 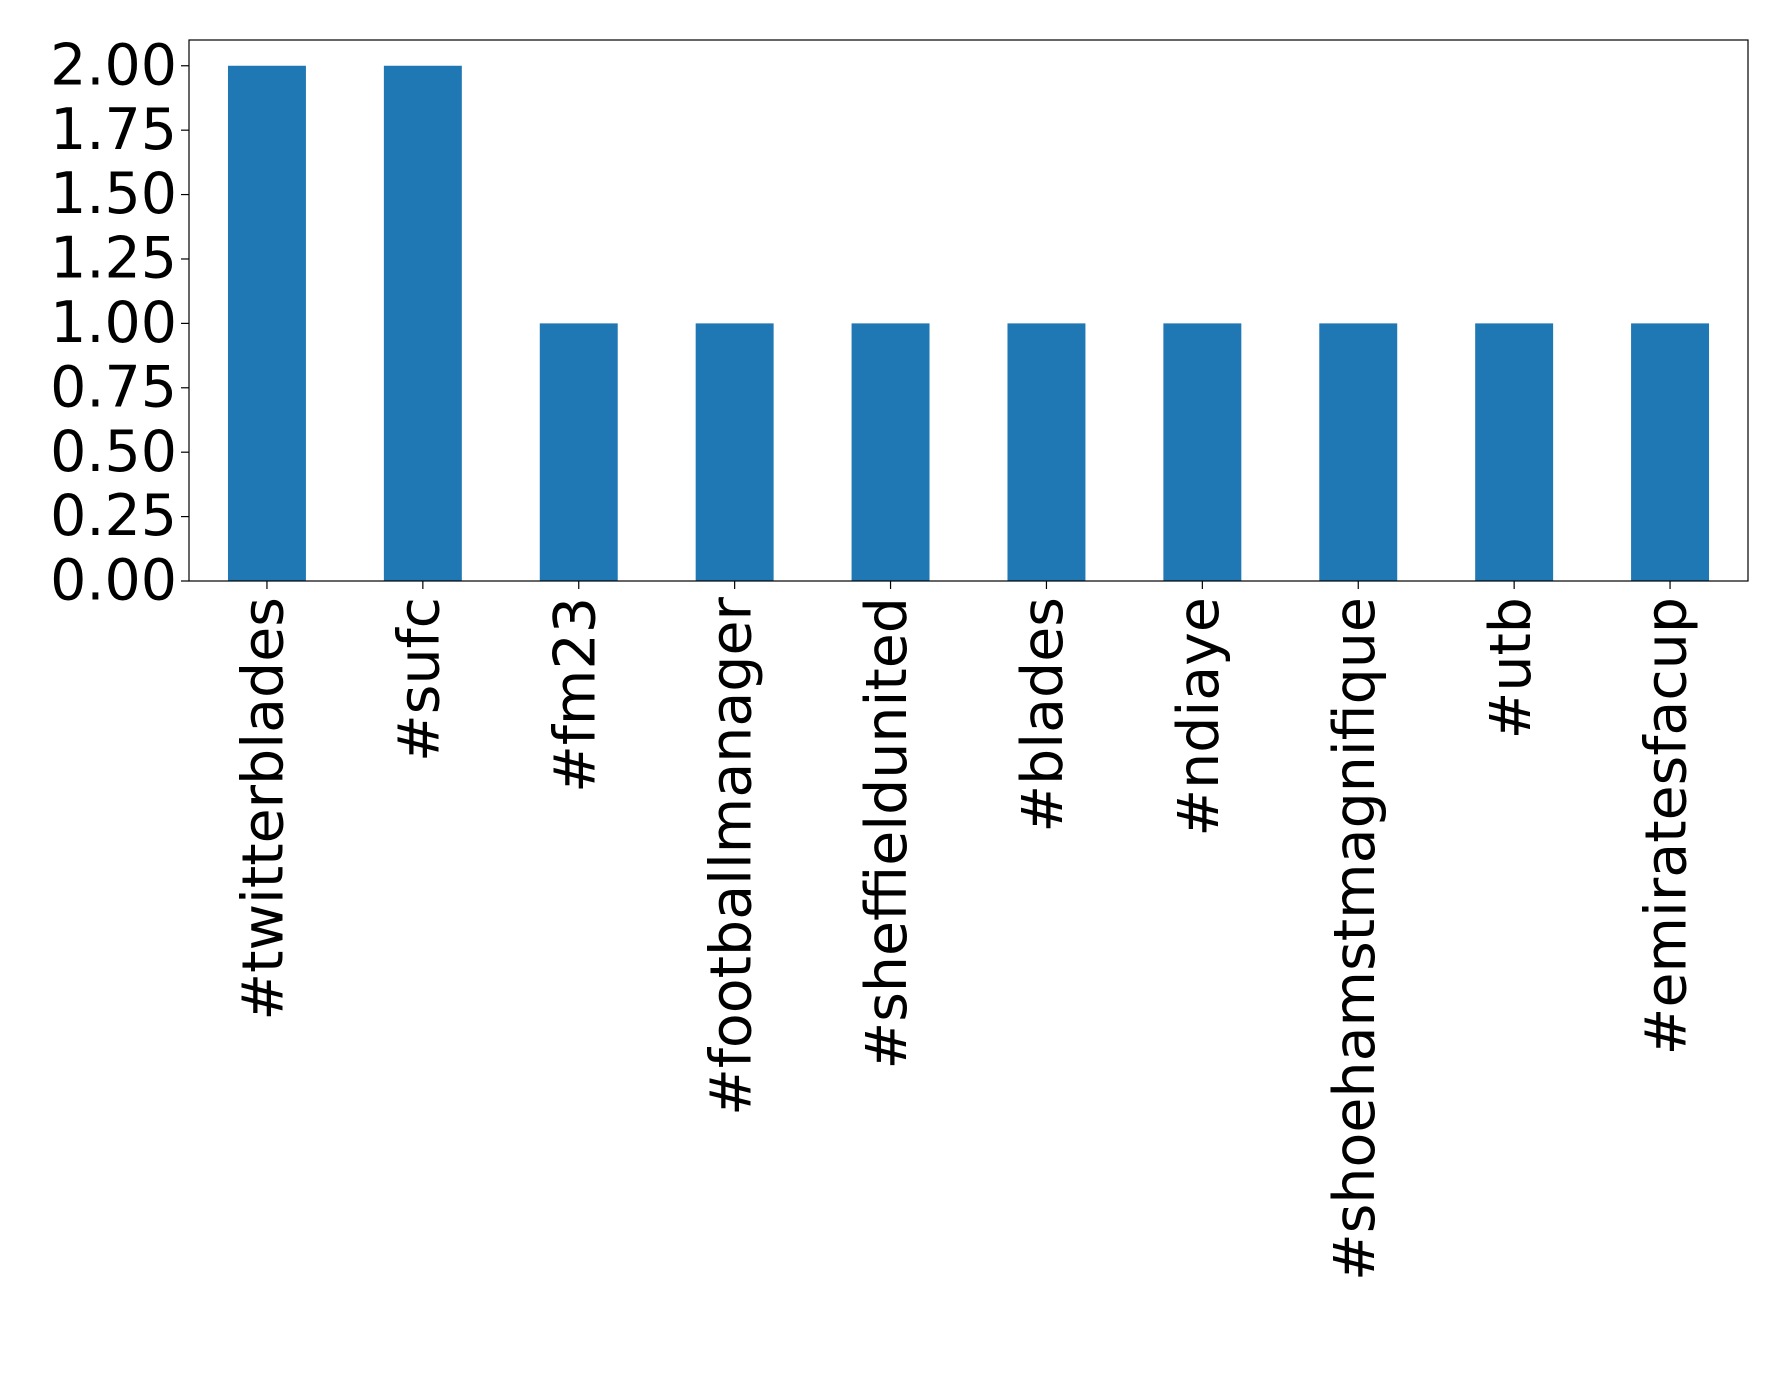 What do you see at coordinates (113, 516) in the screenshot?
I see `y-tick-label: 0.25` at bounding box center [113, 516].